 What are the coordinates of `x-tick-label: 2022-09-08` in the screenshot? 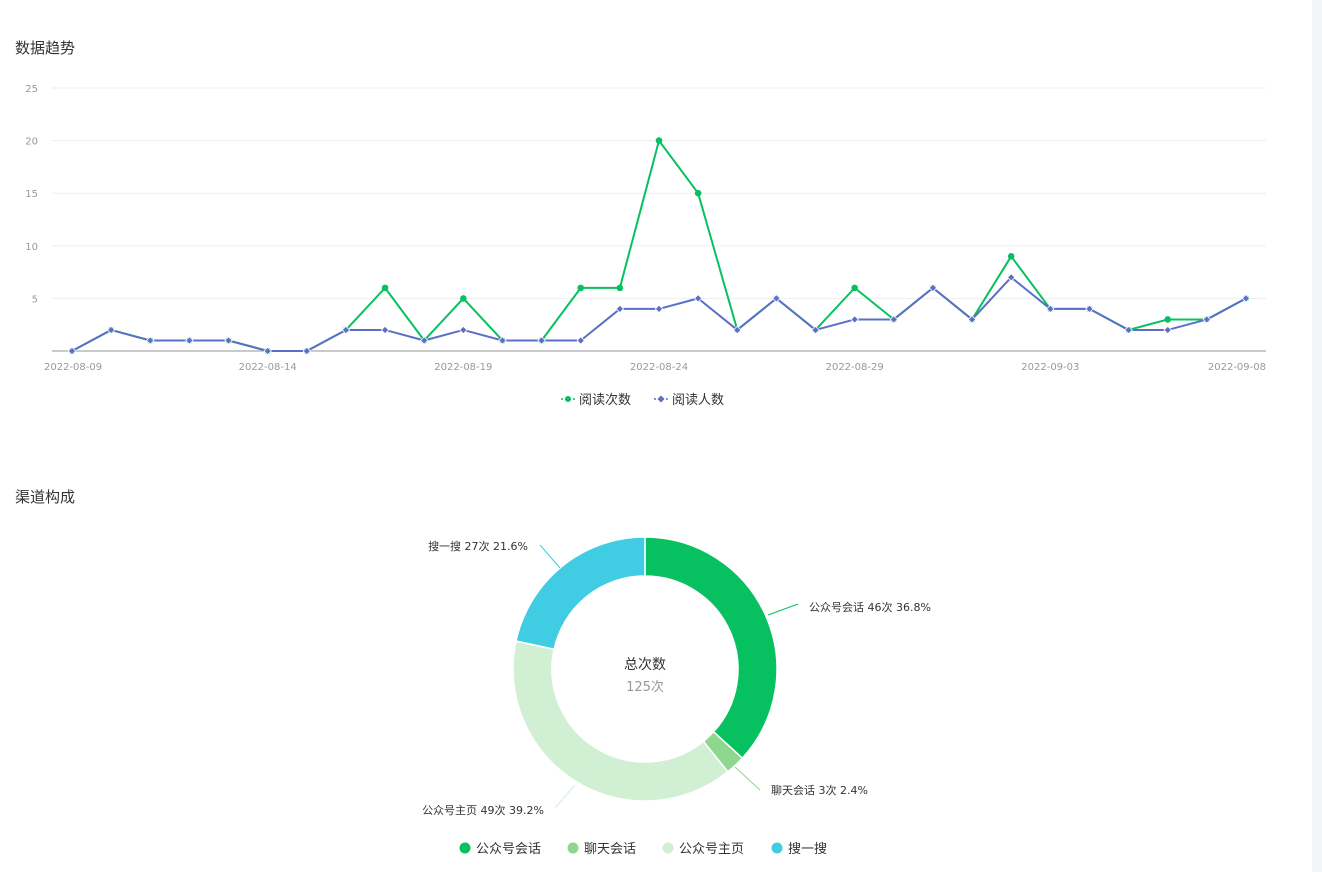 It's located at (1237, 367).